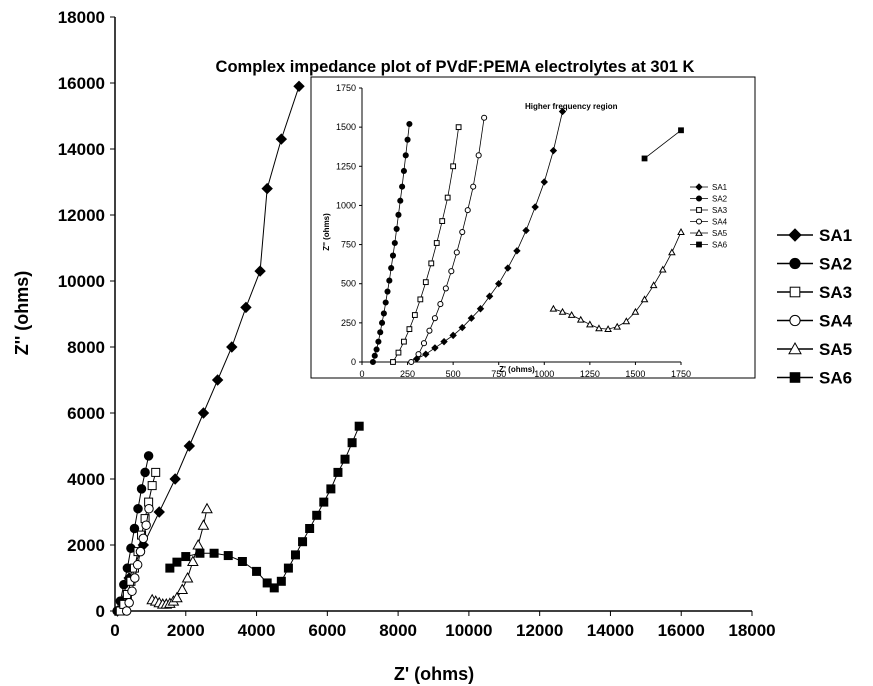 Image resolution: width=873 pixels, height=686 pixels. Describe the element at coordinates (709, 216) in the screenshot. I see `inset-legend: SA1 SA2 SA3 SA4 SA5 SA6` at that location.